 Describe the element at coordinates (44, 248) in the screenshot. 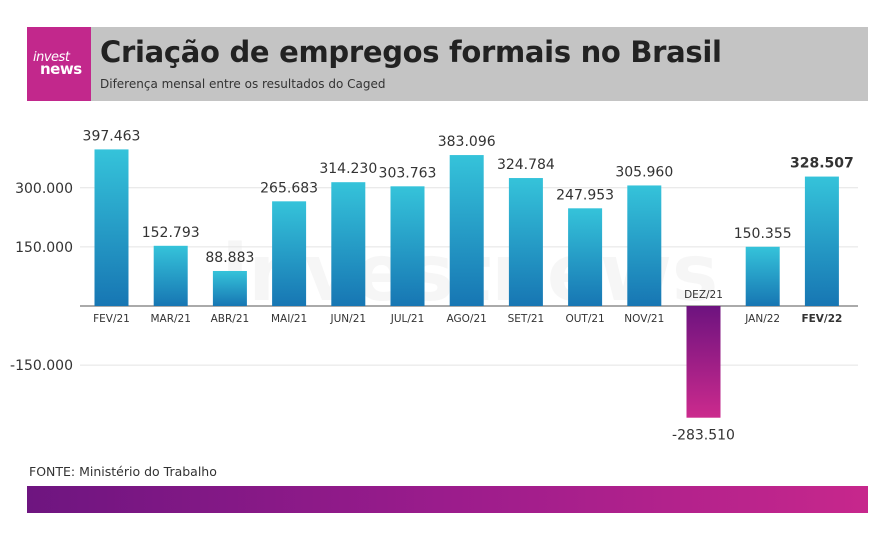

I see `y-tick-label: 150.000` at that location.